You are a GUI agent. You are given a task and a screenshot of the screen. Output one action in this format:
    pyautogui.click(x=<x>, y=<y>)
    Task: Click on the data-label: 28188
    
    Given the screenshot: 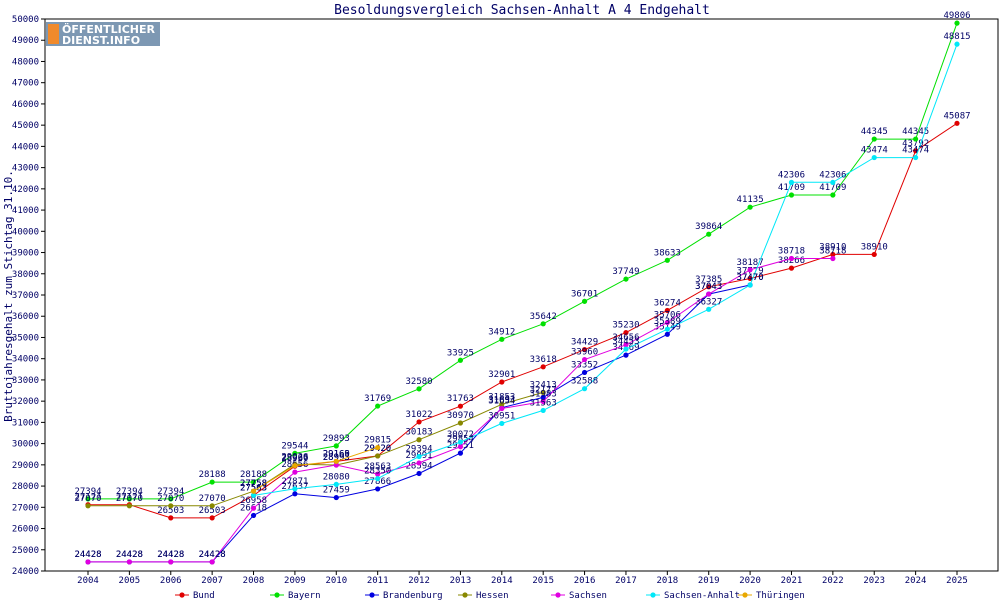 What is the action you would take?
    pyautogui.click(x=212, y=475)
    